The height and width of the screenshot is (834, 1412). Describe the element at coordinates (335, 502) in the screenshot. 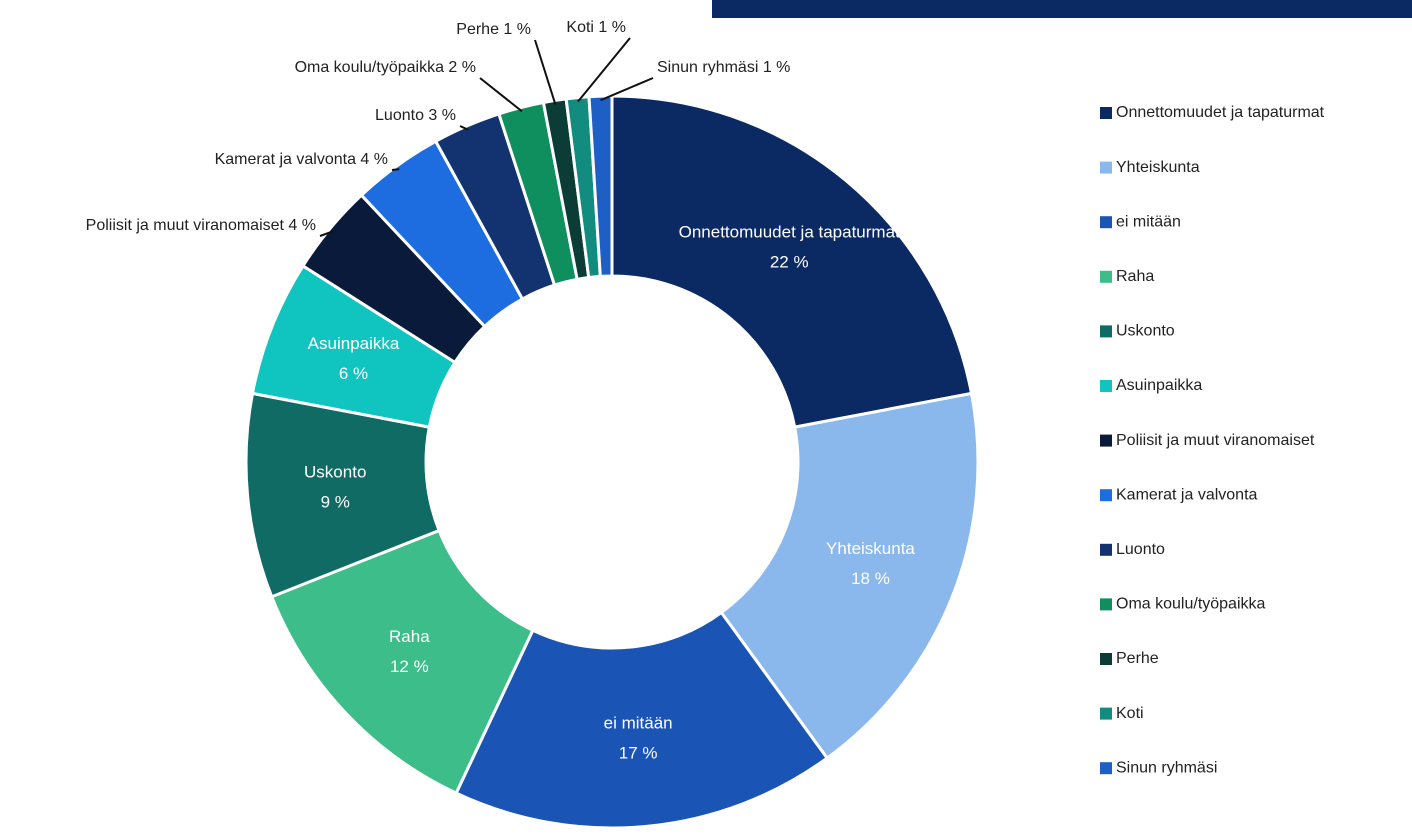

I see `value-label: 9 %` at that location.